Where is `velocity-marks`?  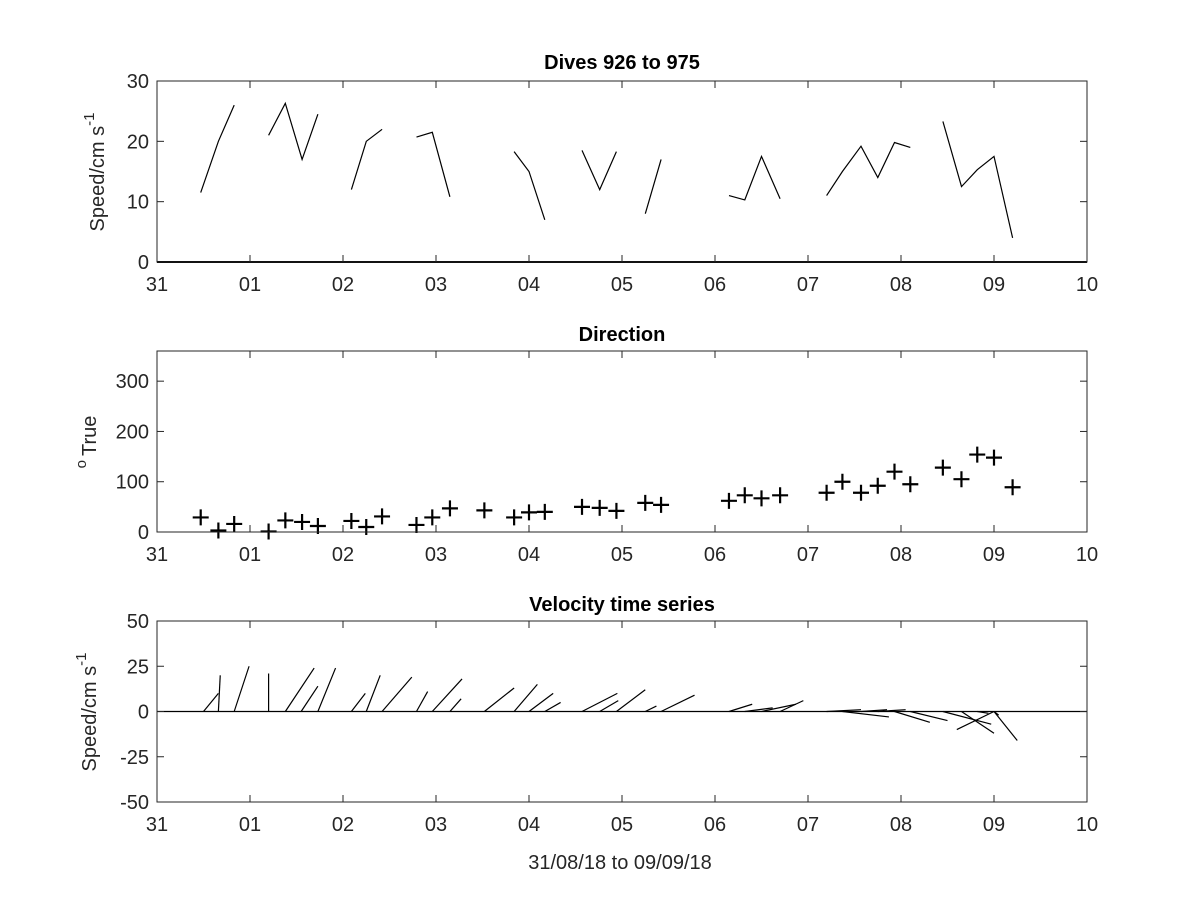 velocity-marks is located at coordinates (622, 703).